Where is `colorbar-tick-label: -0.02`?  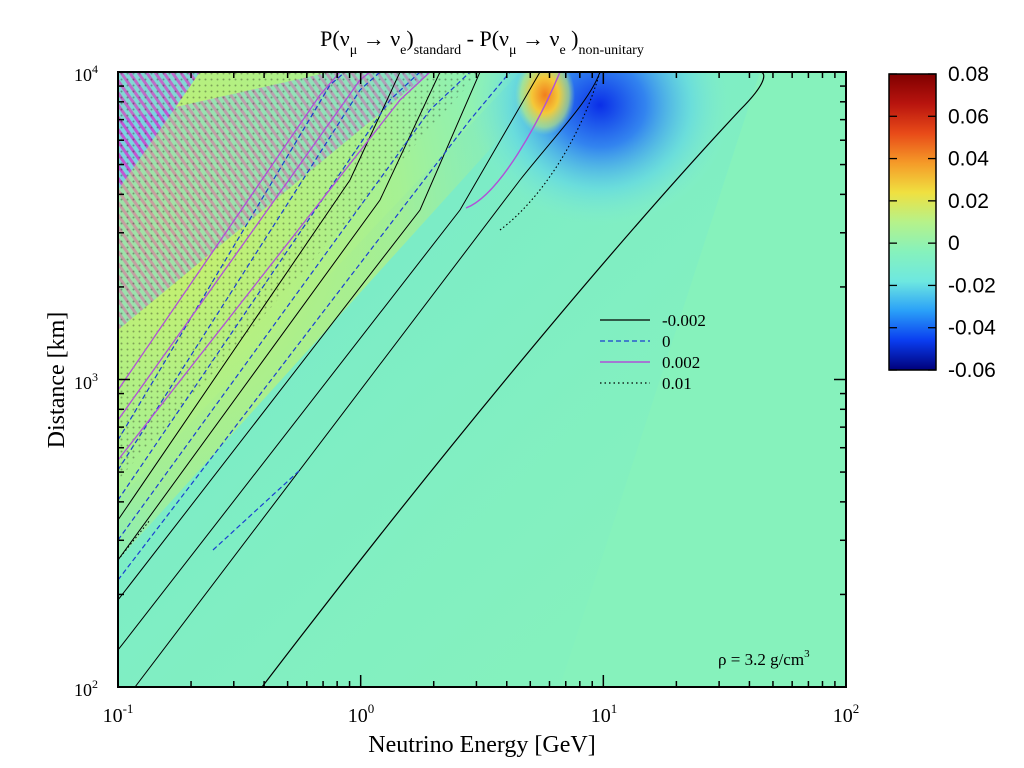
colorbar-tick-label: -0.02 is located at coordinates (972, 285).